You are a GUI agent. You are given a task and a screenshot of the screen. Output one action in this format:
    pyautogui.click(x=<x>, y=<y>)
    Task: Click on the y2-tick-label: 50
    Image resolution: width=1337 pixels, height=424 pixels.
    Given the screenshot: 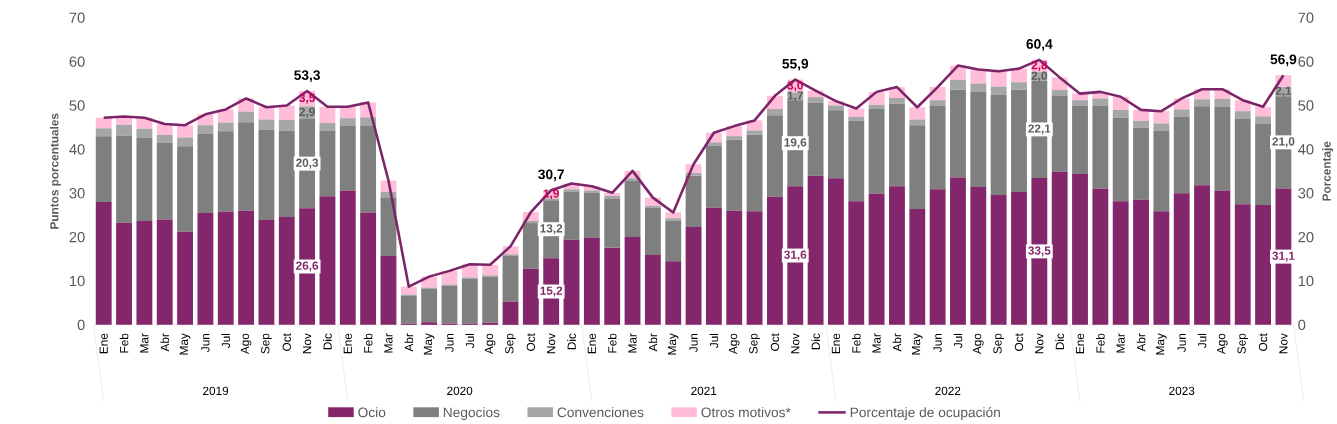 What is the action you would take?
    pyautogui.click(x=1306, y=105)
    